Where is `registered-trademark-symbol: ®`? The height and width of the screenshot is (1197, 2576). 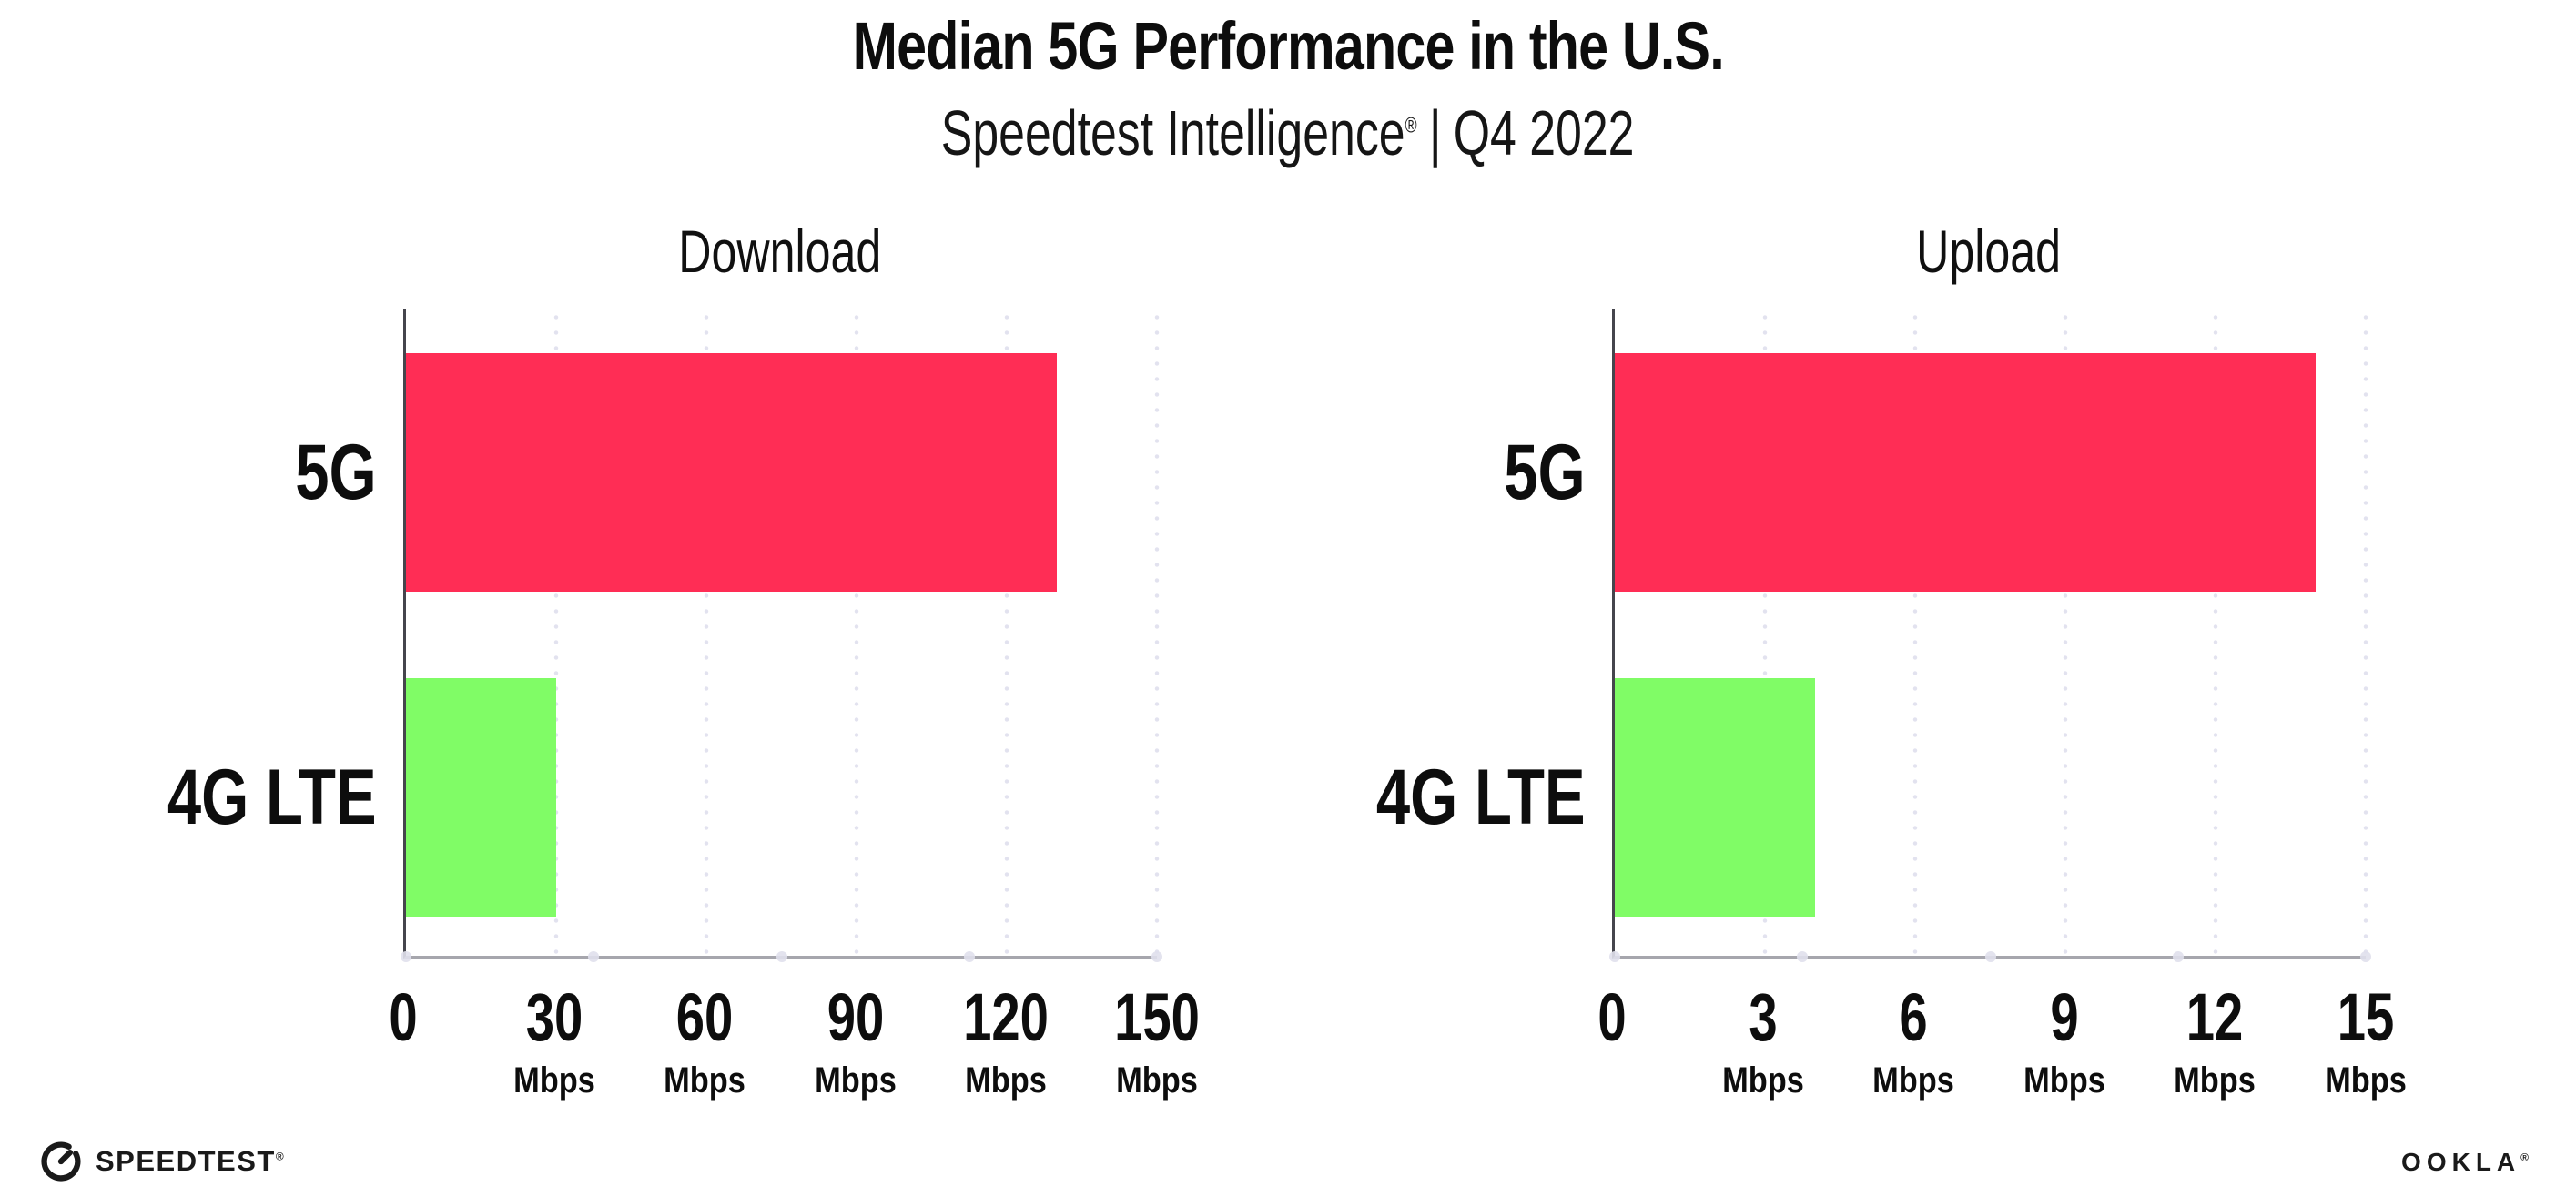
registered-trademark-symbol: ® is located at coordinates (1411, 126).